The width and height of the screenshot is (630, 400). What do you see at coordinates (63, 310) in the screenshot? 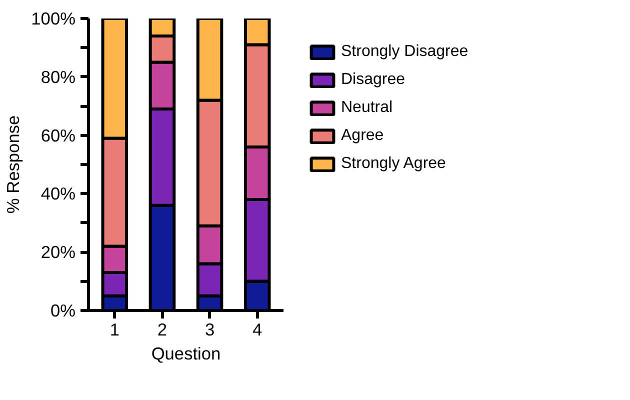
I see `y-tick-label: 0%` at bounding box center [63, 310].